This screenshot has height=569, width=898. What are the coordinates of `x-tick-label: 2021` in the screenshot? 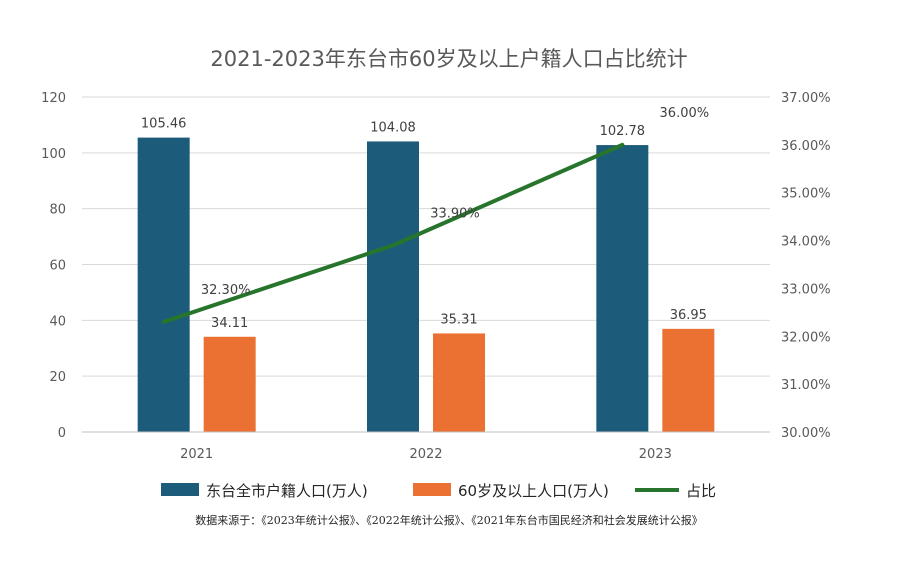 It's located at (196, 454).